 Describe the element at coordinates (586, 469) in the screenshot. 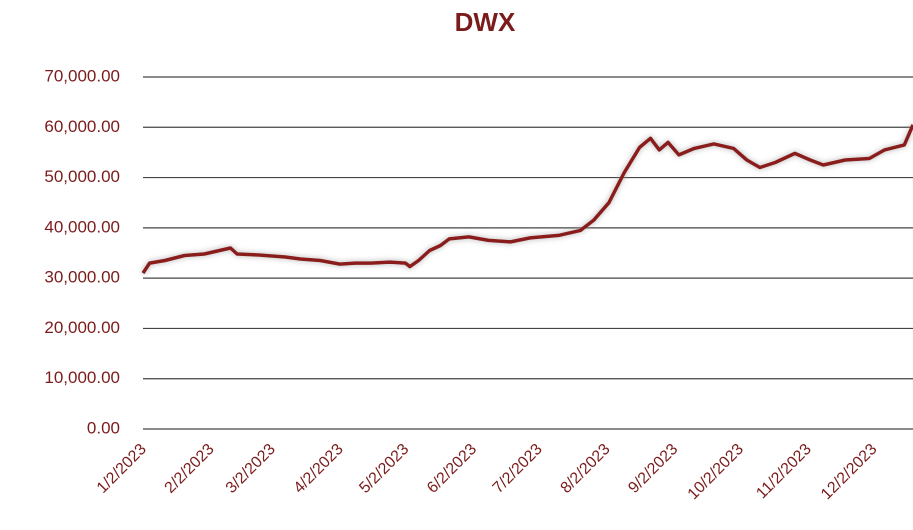

I see `x-tick-label: 8/2/2023` at that location.